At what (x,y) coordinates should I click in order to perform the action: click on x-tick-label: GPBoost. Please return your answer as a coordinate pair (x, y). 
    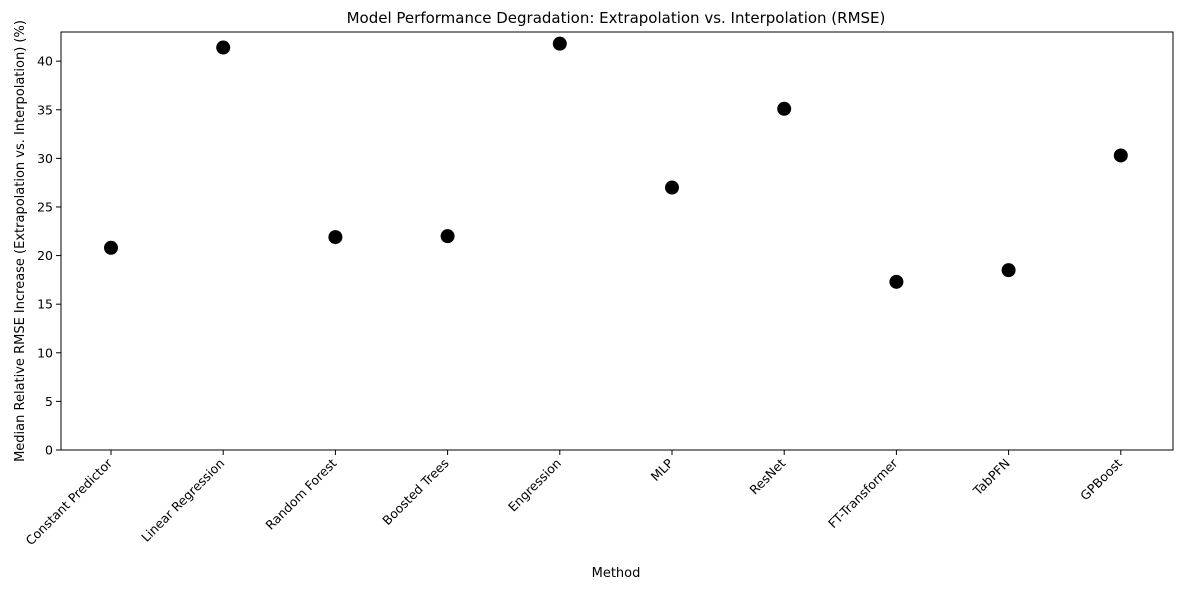
    Looking at the image, I should click on (1101, 479).